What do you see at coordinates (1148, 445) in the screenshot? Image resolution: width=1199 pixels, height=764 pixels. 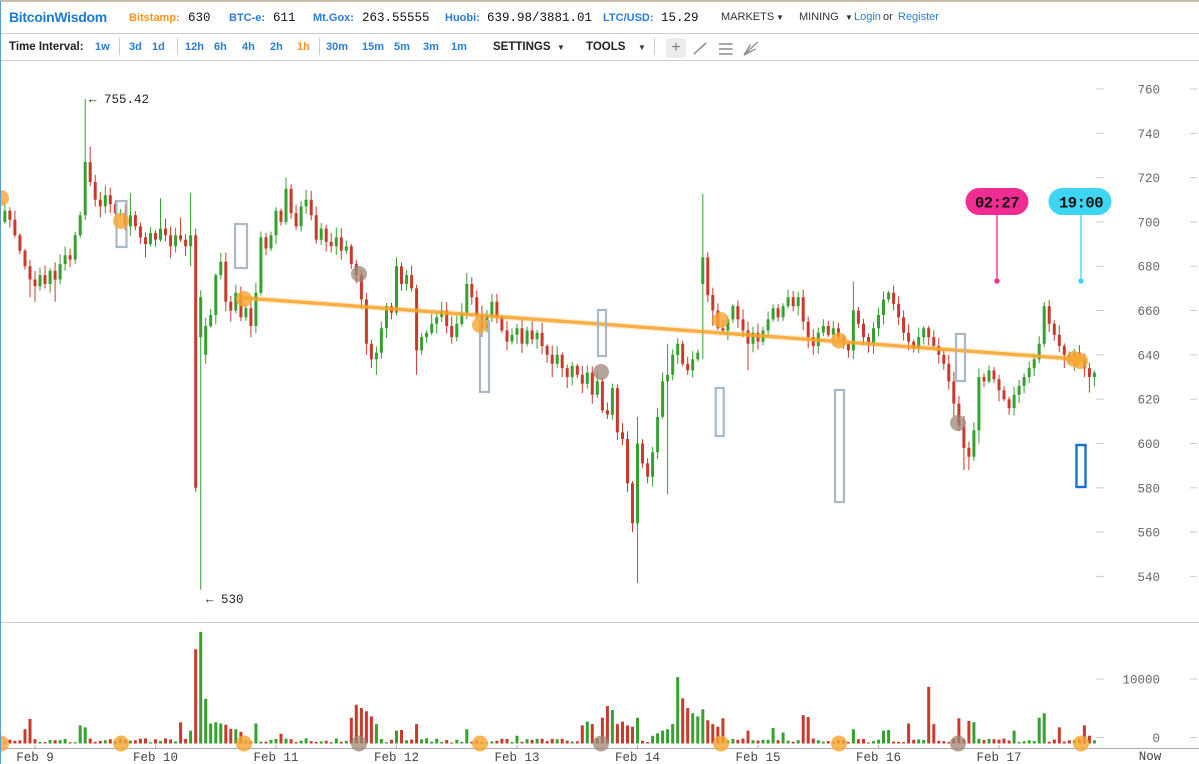 I see `svg-text: 600` at bounding box center [1148, 445].